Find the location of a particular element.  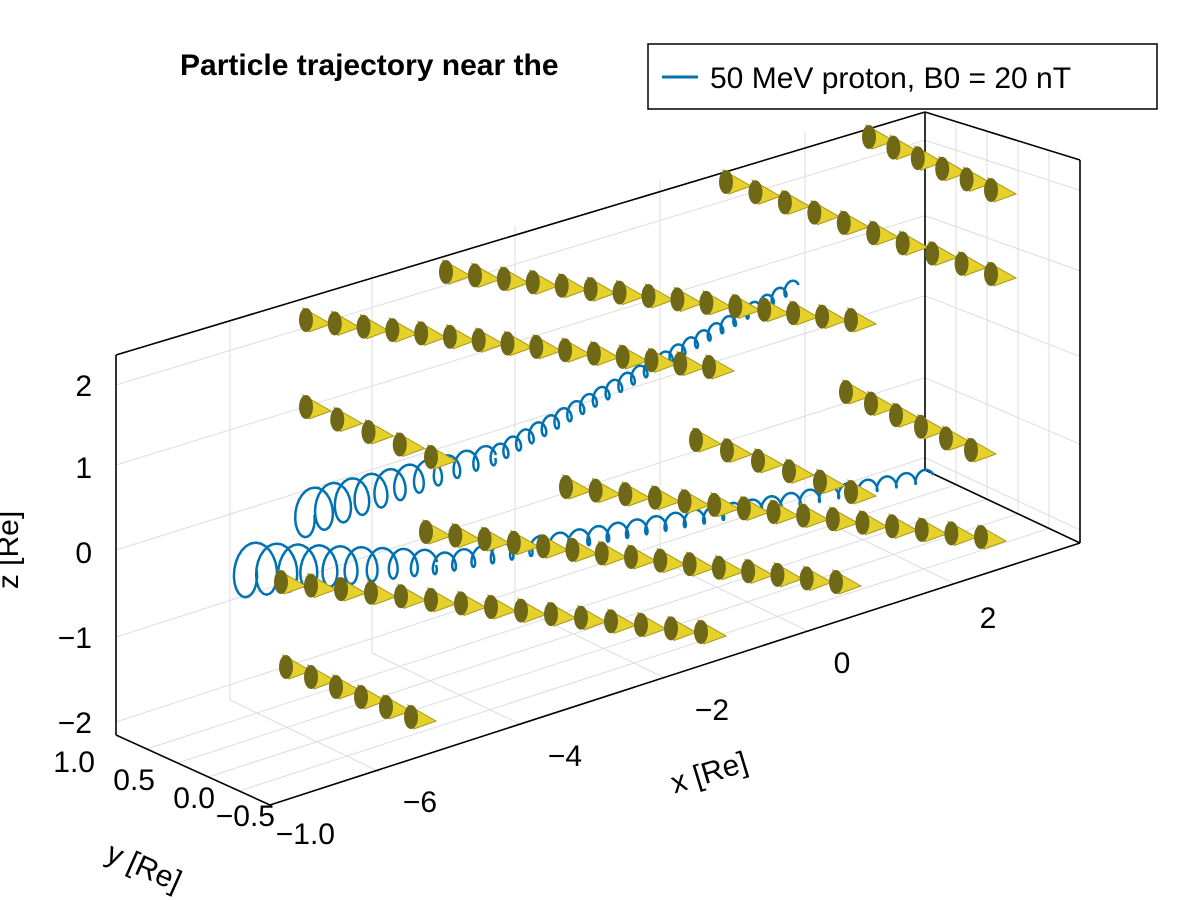

z-tick-label: 1 is located at coordinates (83, 468).